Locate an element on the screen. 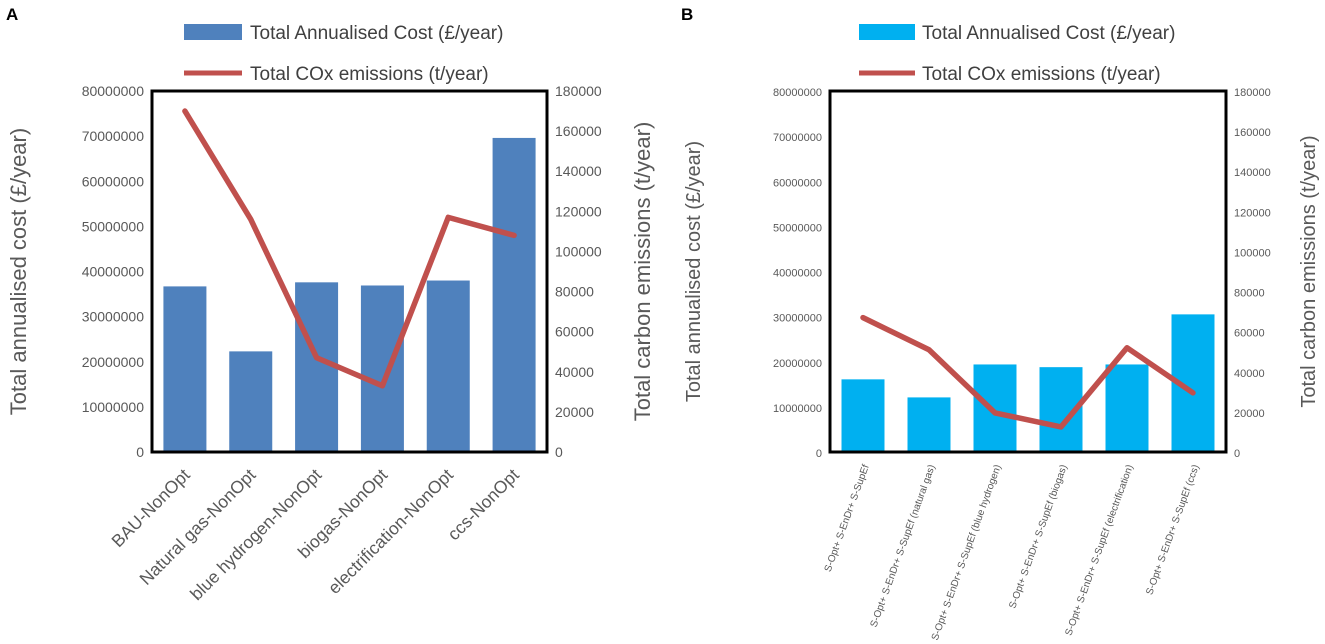 Image resolution: width=1325 pixels, height=644 pixels. category-label-3: S-Opt+ S-EnDr+ S-SupEf (blue hydrogen) is located at coordinates (967, 552).